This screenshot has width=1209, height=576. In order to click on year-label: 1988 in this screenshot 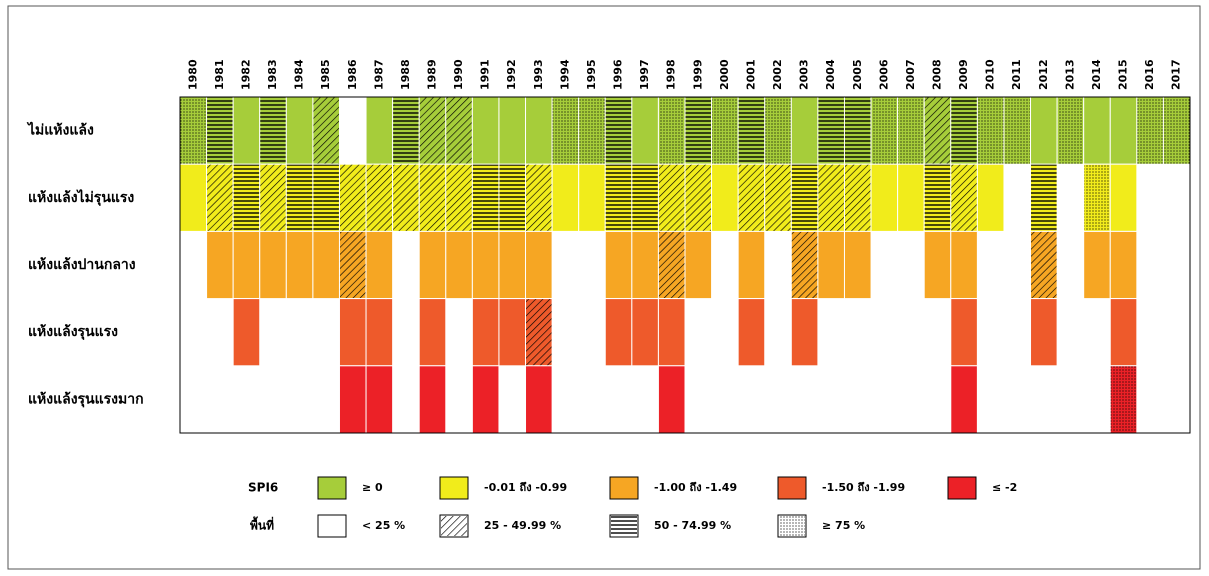, I will do `click(405, 74)`.